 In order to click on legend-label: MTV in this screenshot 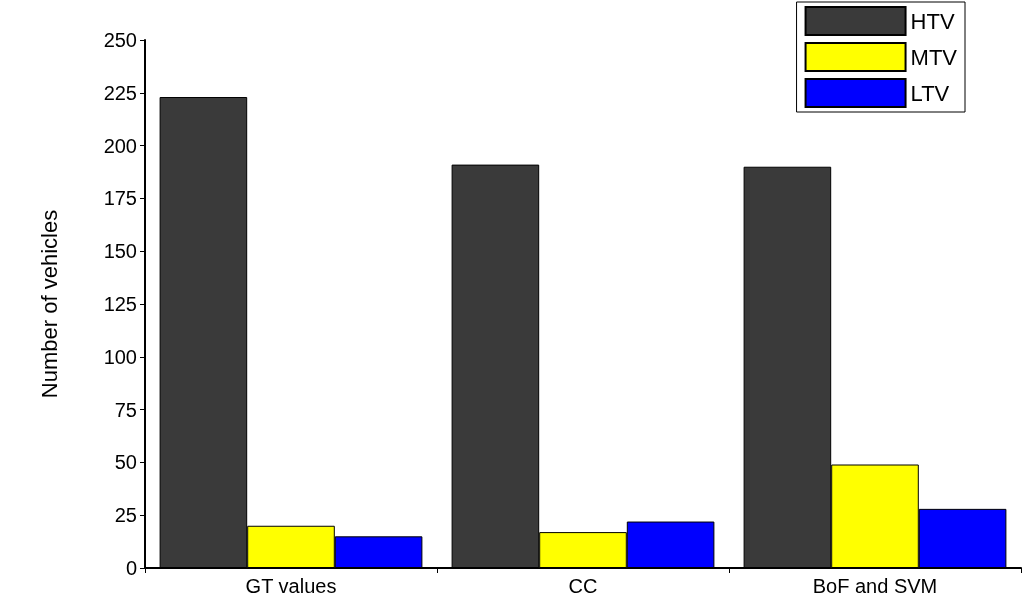, I will do `click(934, 57)`.